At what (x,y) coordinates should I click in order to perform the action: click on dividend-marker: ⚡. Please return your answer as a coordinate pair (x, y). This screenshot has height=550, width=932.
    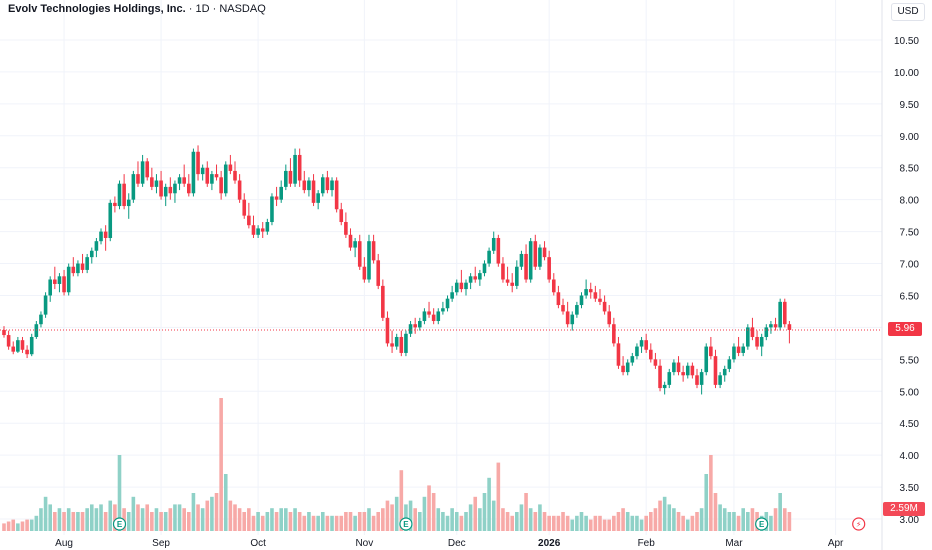
    Looking at the image, I should click on (859, 524).